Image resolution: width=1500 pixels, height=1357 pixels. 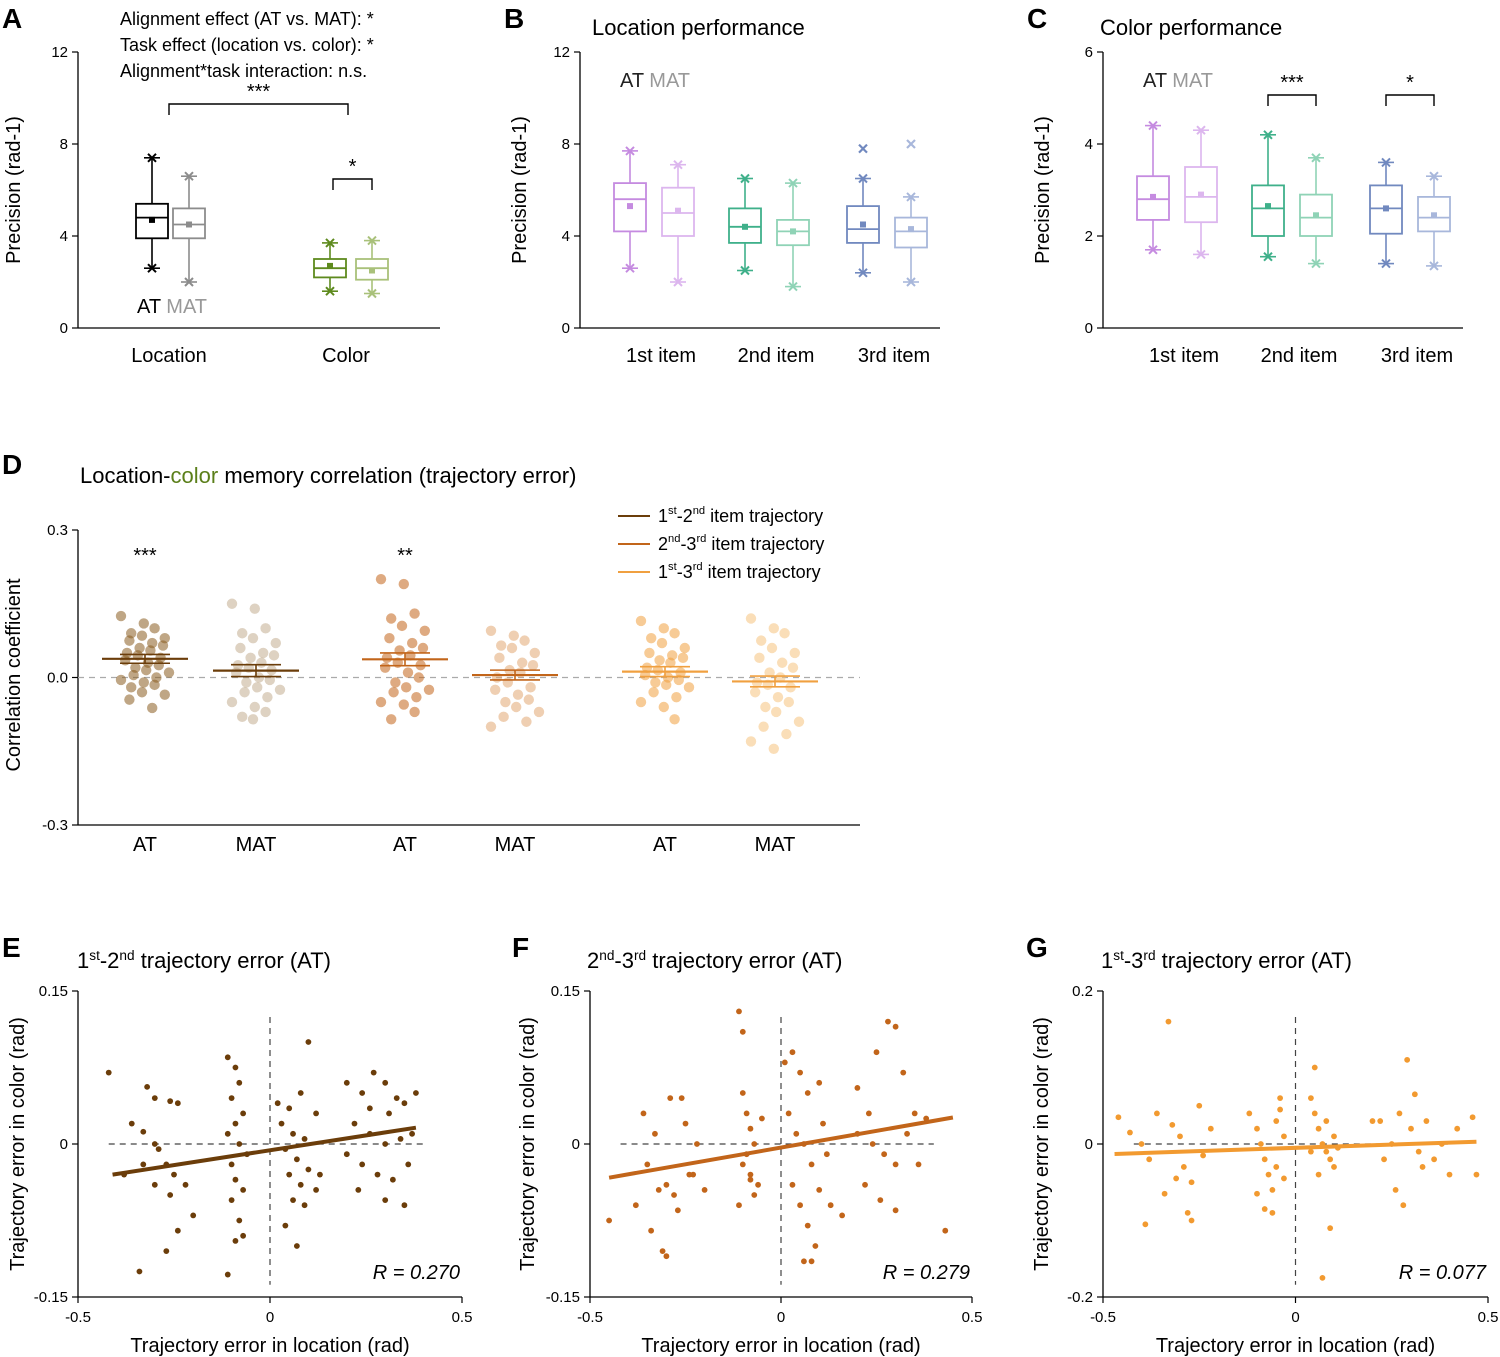 I want to click on y-tick-label: 0.0, so click(x=57, y=678).